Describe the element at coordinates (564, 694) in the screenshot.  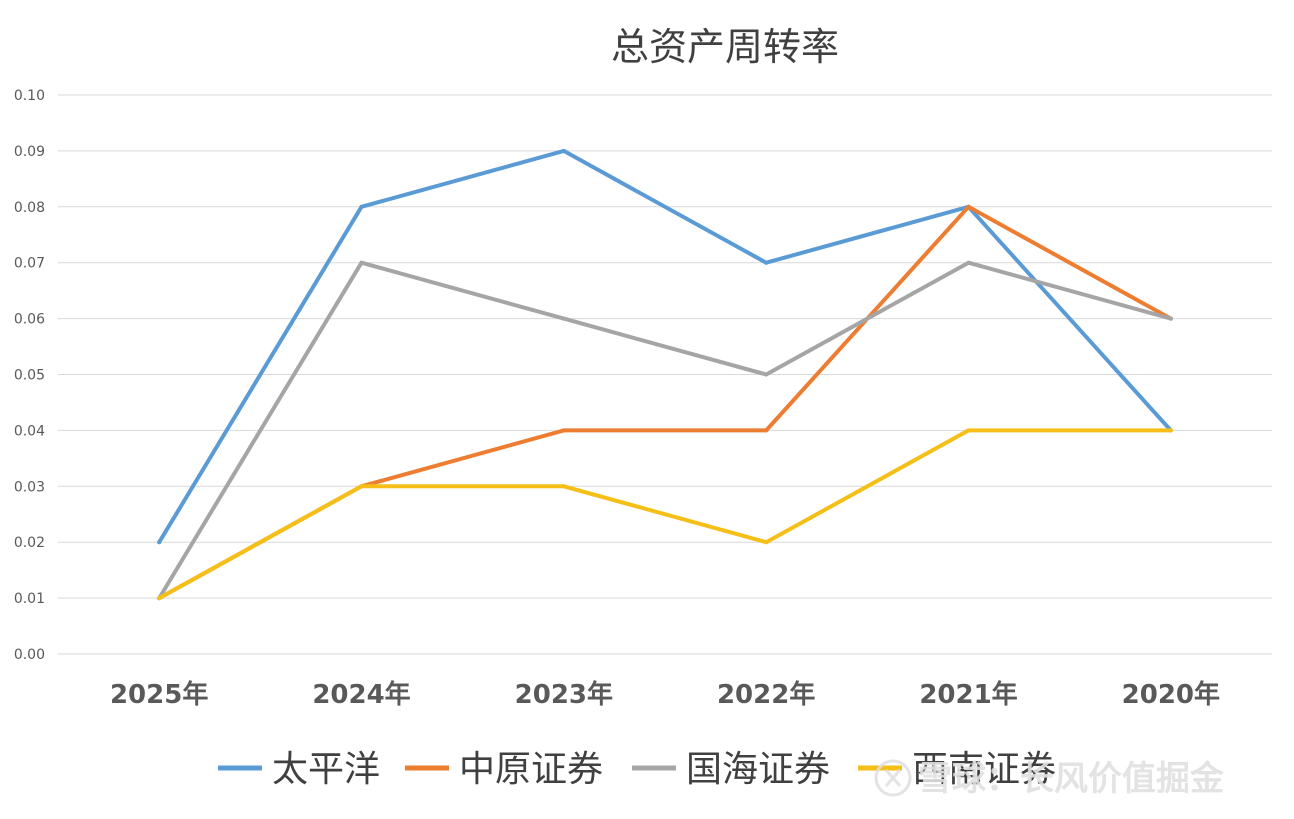
I see `x-tick-label: 2023年` at that location.